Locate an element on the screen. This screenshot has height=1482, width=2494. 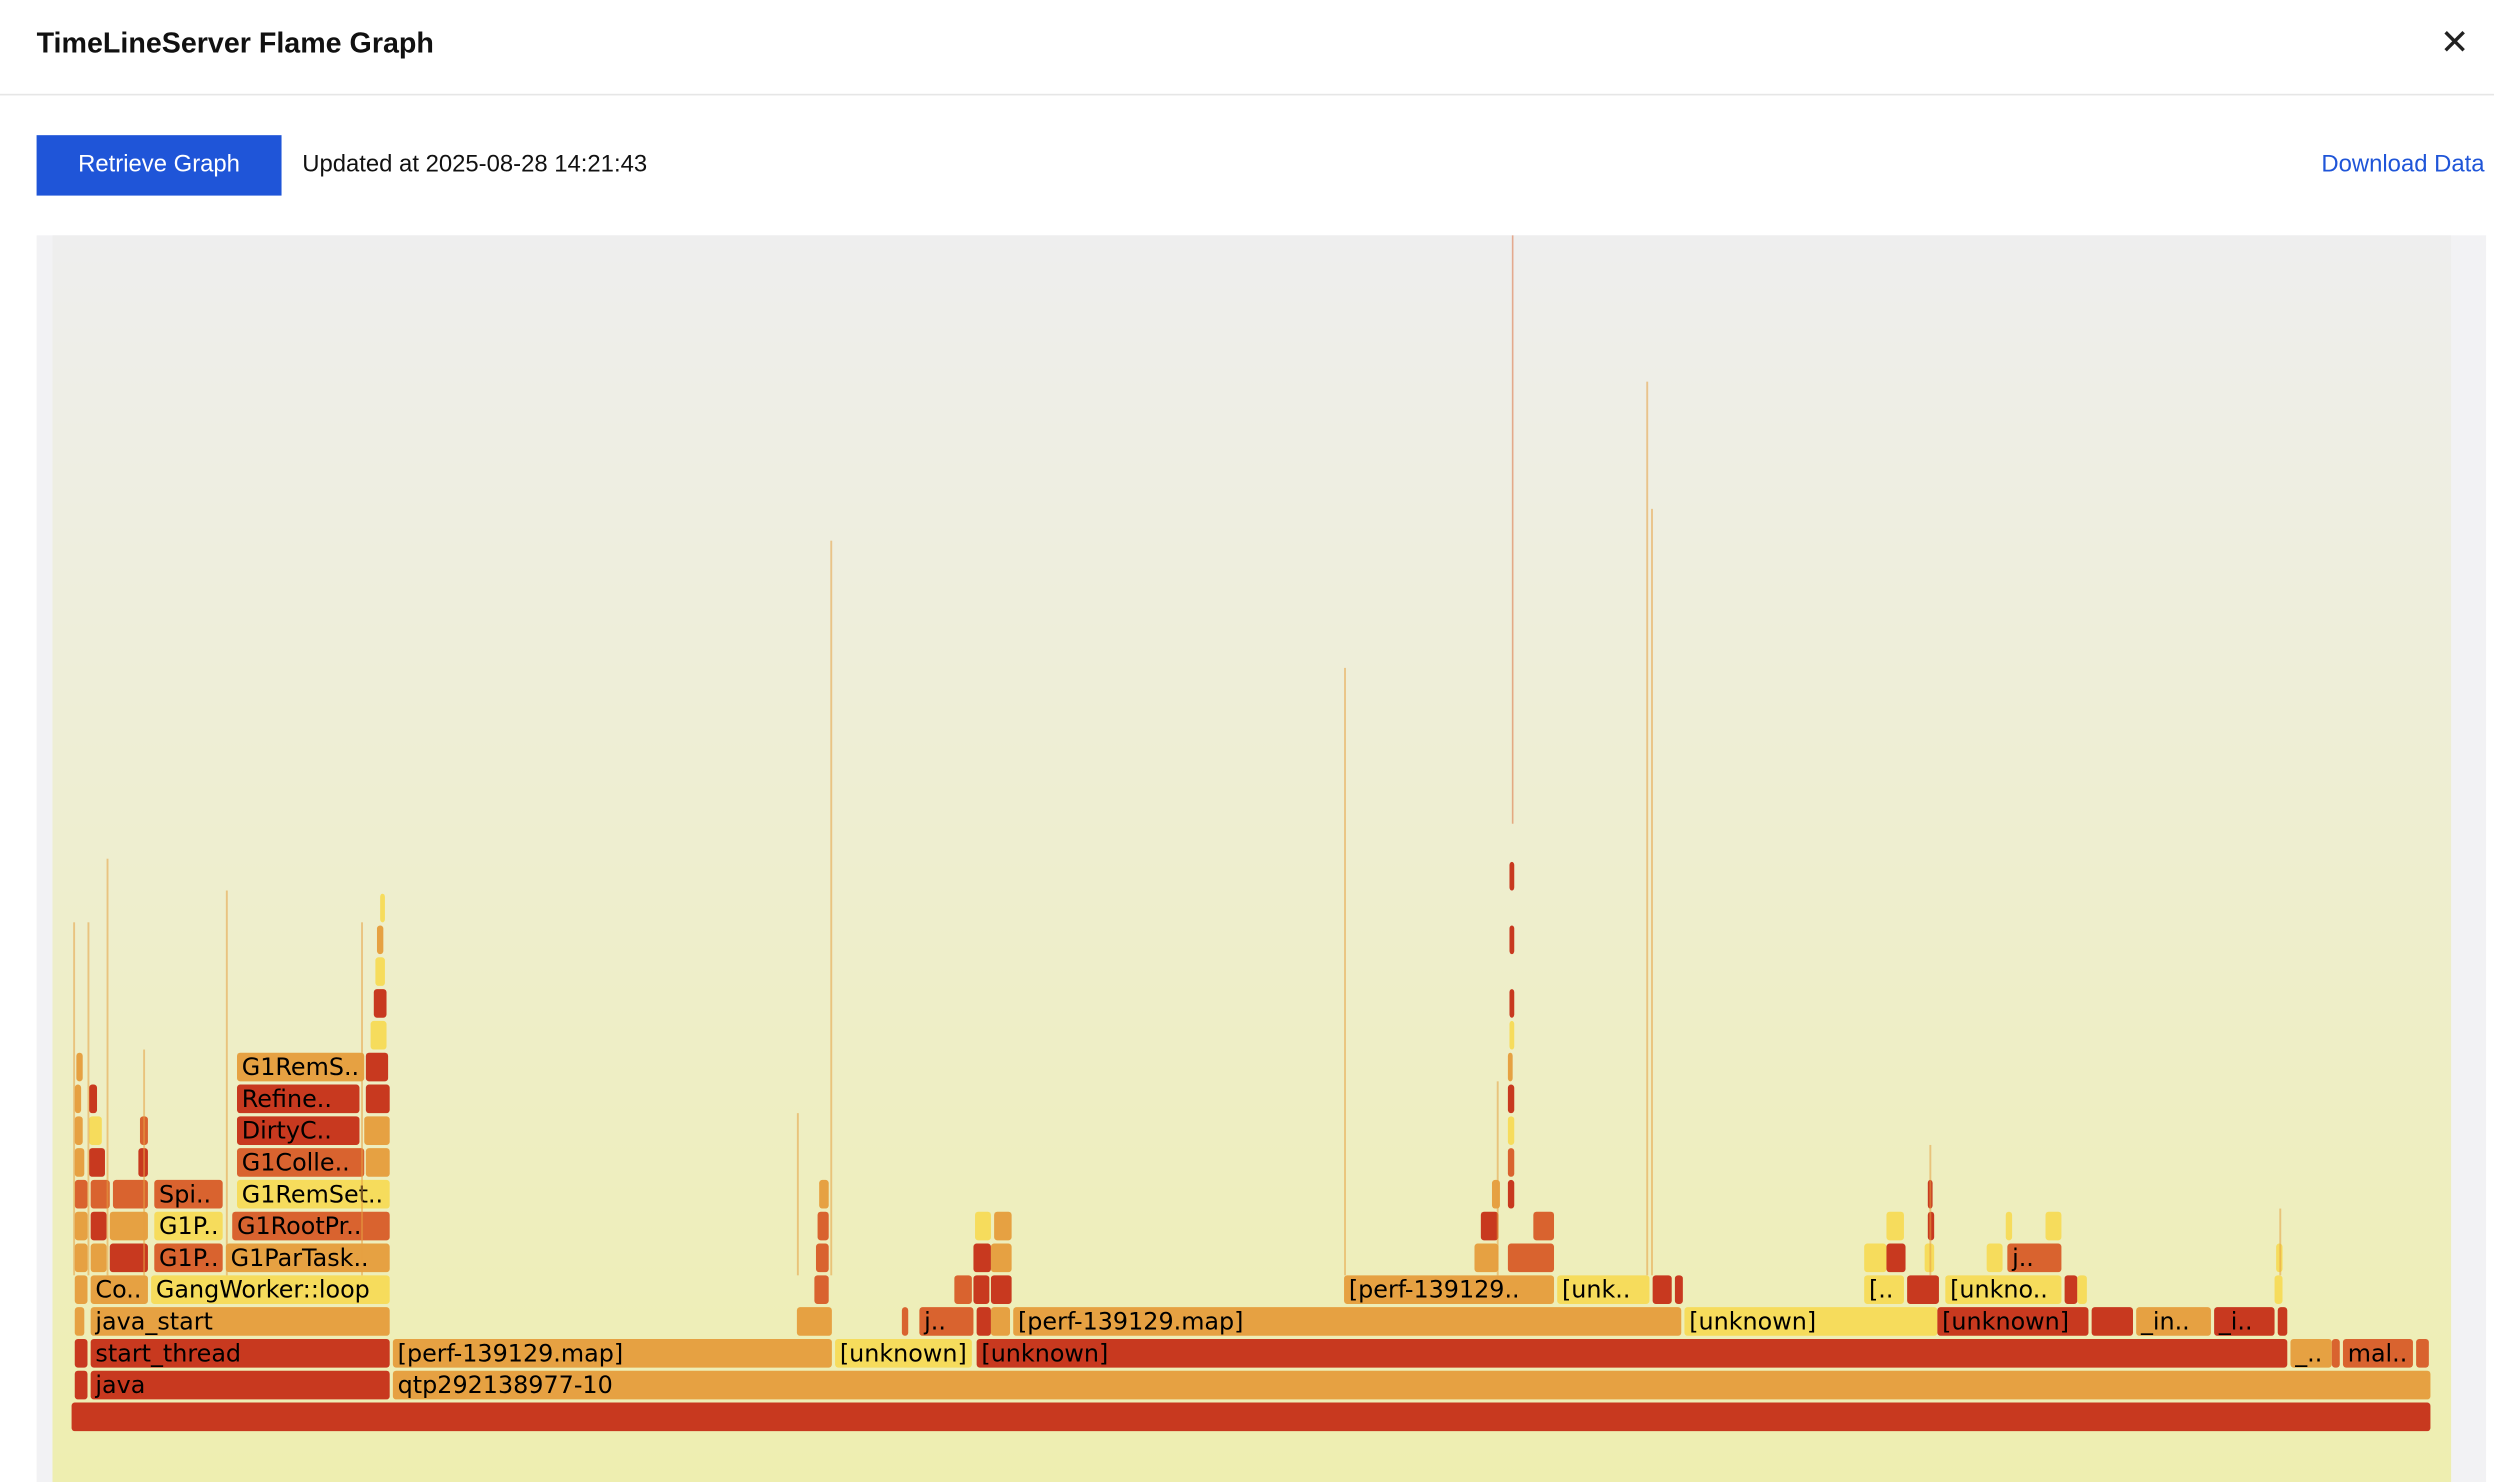
download-link: Download Data is located at coordinates (2403, 165).